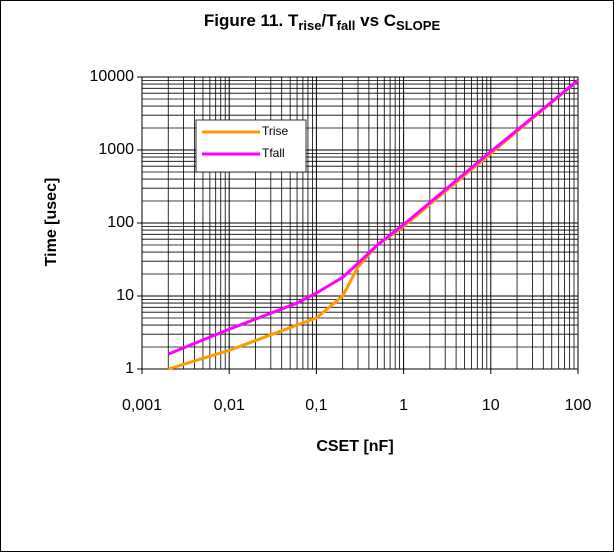 The image size is (614, 552). What do you see at coordinates (275, 131) in the screenshot?
I see `legend-label: Trise` at bounding box center [275, 131].